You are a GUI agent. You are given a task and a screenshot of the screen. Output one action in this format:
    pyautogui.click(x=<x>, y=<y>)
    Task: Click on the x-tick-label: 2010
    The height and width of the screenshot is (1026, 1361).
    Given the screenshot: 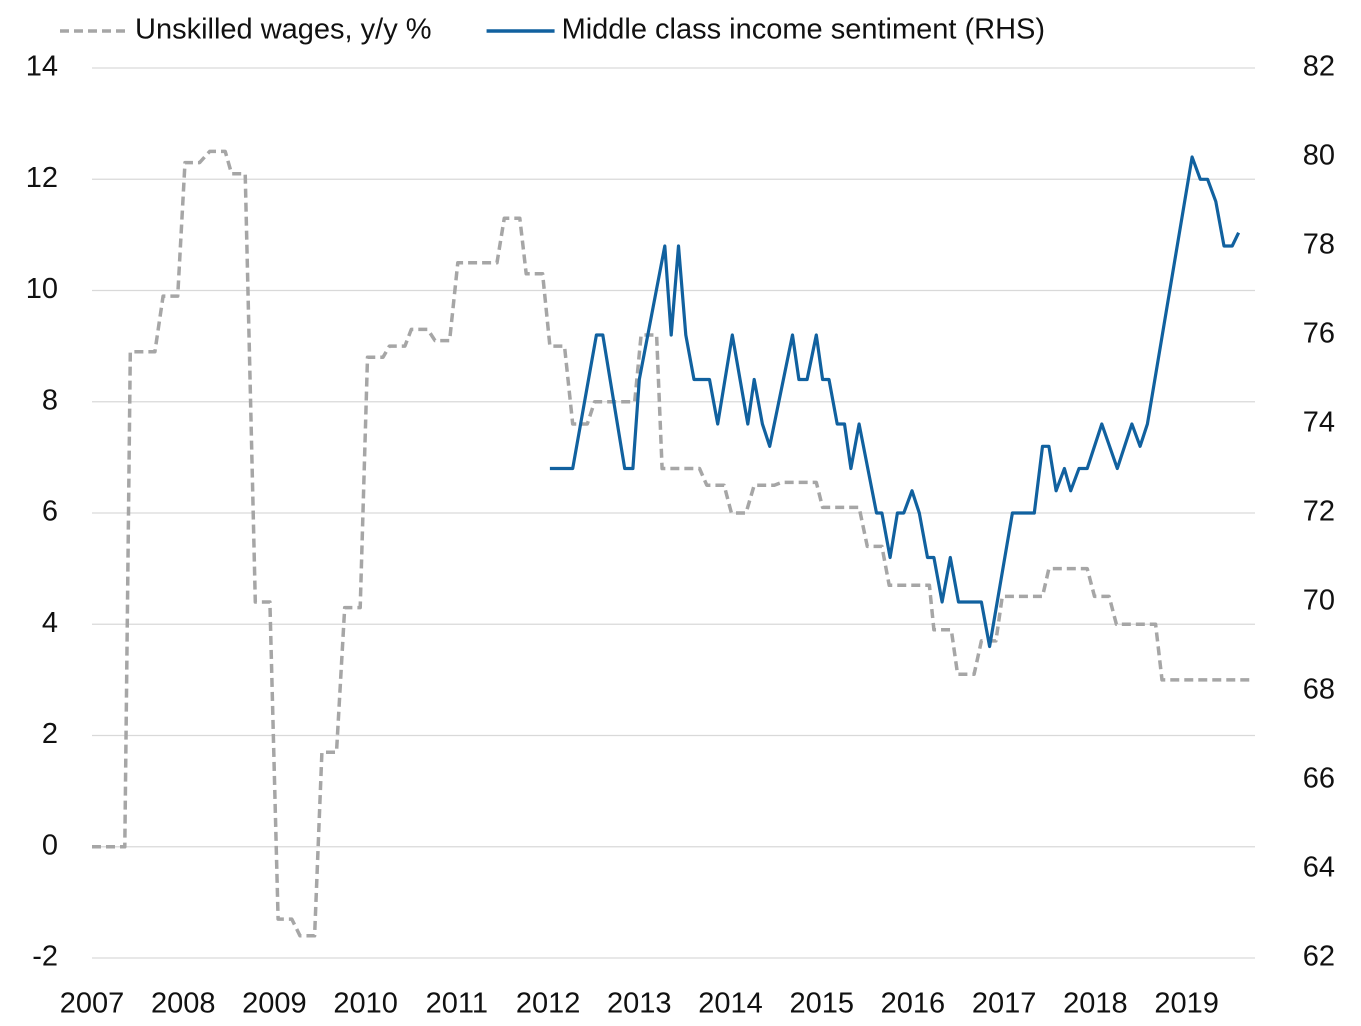 What is the action you would take?
    pyautogui.click(x=365, y=1004)
    